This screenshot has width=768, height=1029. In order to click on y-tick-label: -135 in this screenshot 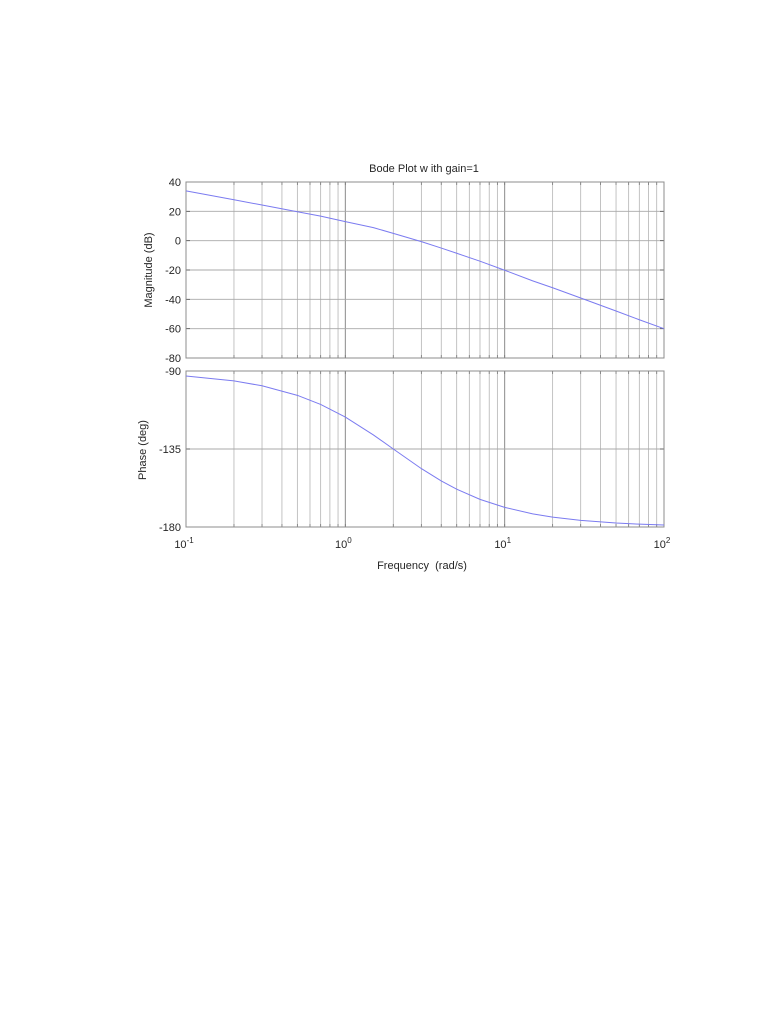, I will do `click(170, 450)`.